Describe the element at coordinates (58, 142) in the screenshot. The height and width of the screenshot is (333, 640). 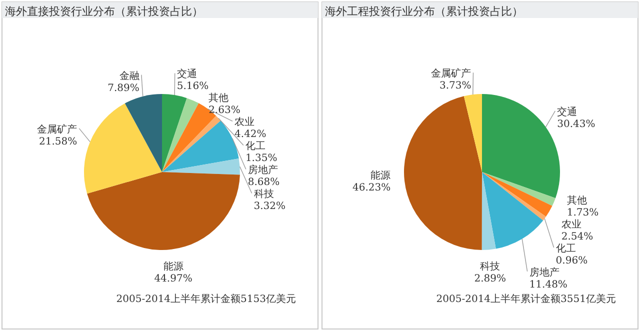
I see `data-label: 21.58%` at that location.